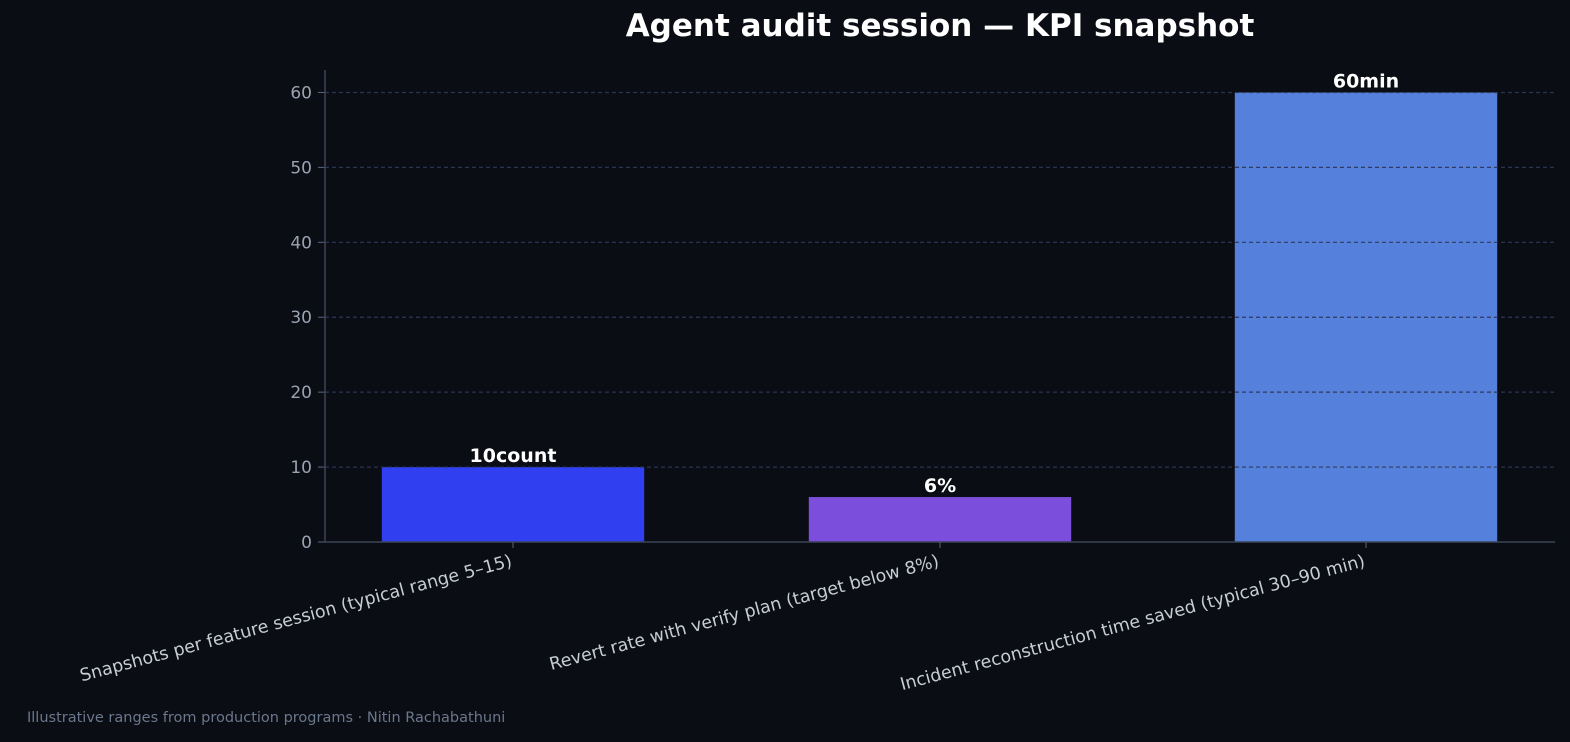  Describe the element at coordinates (513, 456) in the screenshot. I see `bar-value-label: 10count` at that location.